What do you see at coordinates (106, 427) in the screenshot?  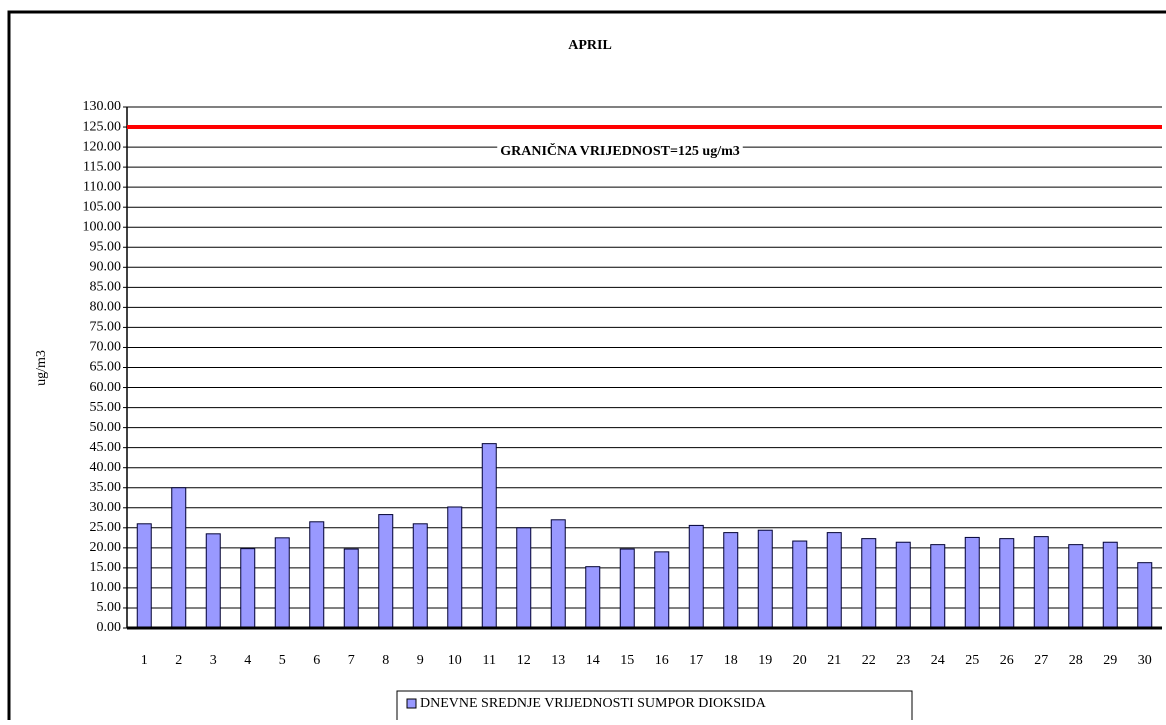 I see `y-tick-label: 50.00` at bounding box center [106, 427].